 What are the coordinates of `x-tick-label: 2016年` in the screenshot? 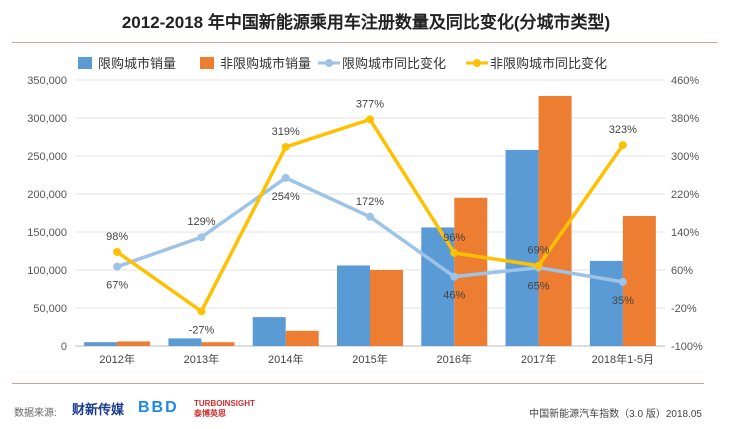 It's located at (454, 359).